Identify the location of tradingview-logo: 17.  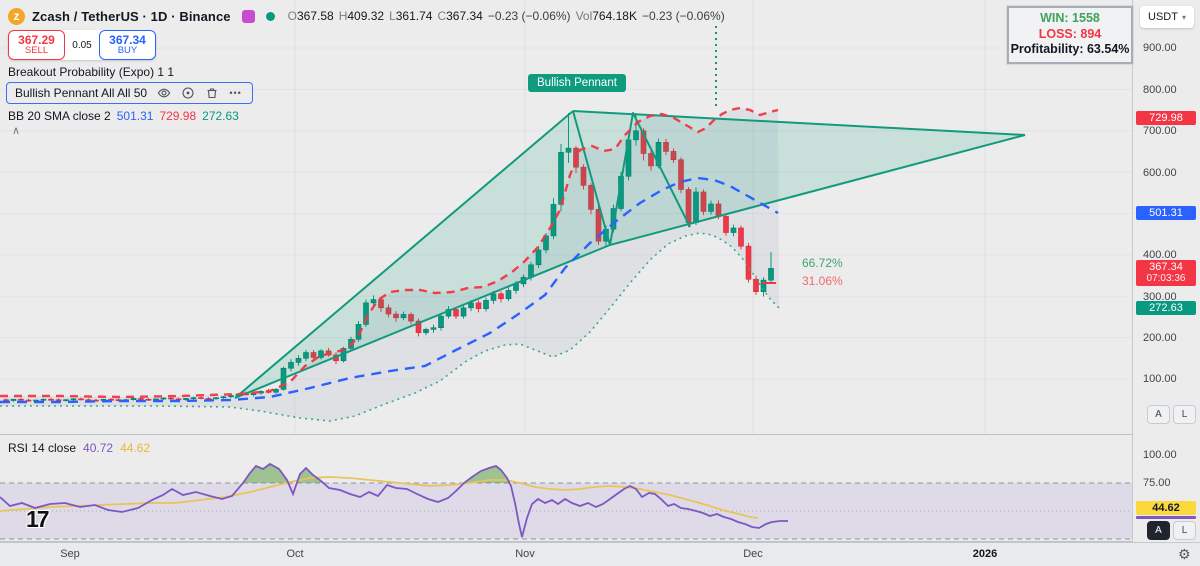
(38, 519).